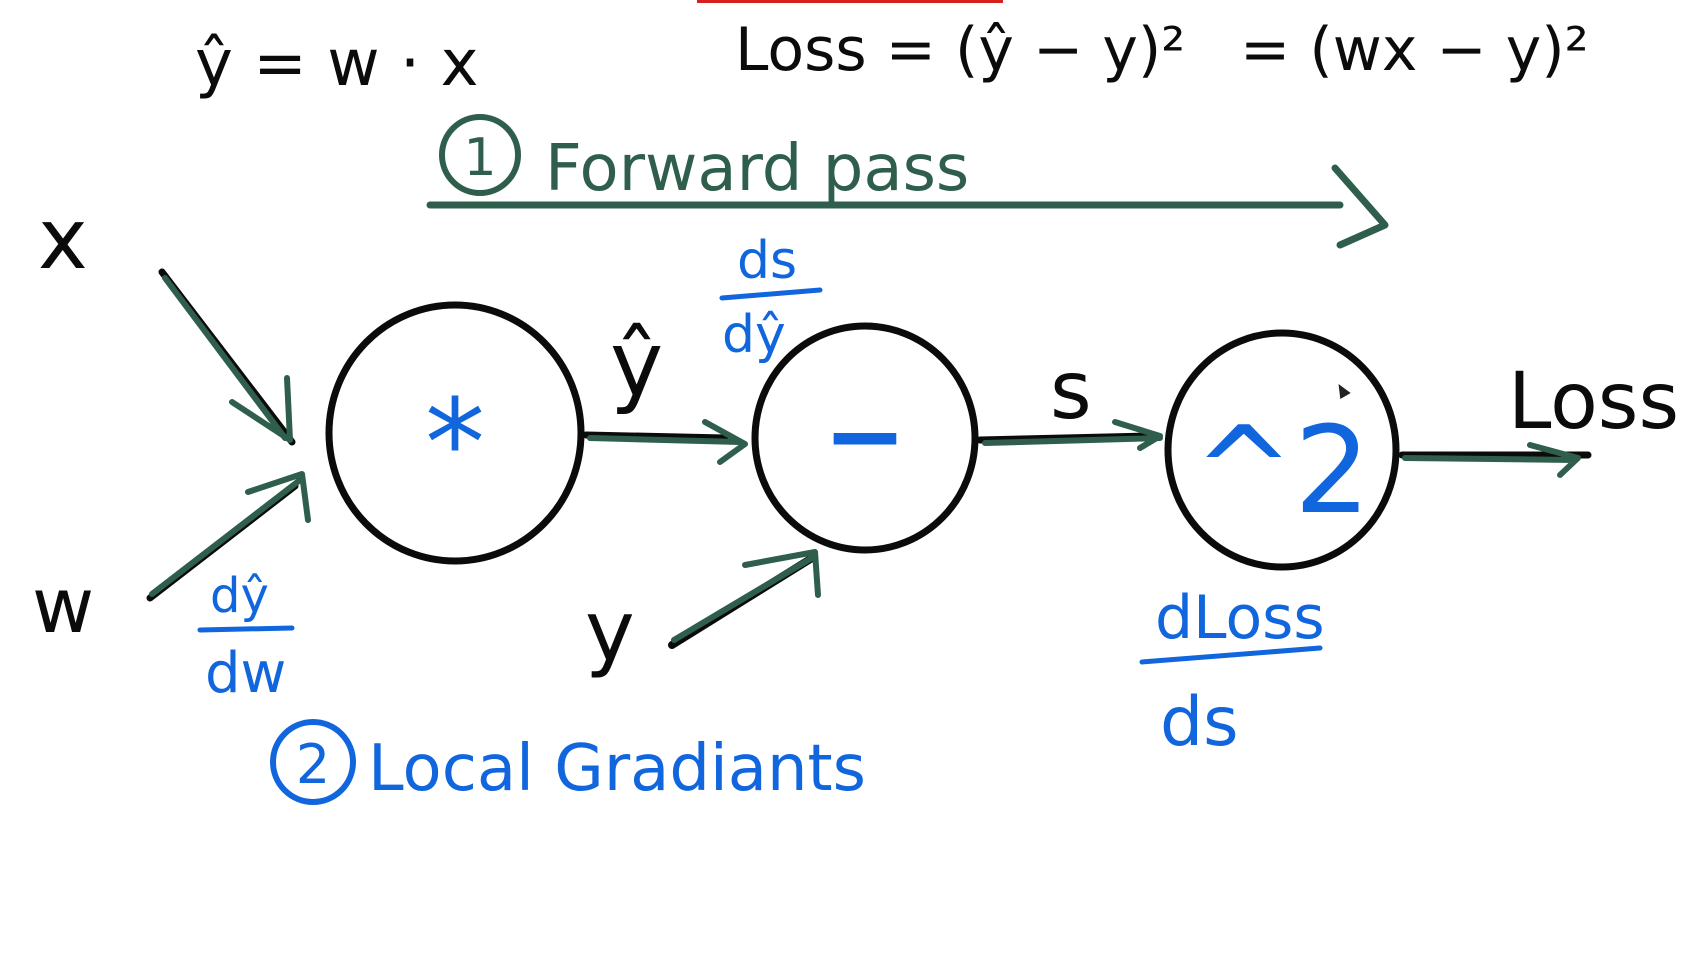 The height and width of the screenshot is (958, 1688). What do you see at coordinates (1360, 206) in the screenshot?
I see `forward-pass-arrowhead` at bounding box center [1360, 206].